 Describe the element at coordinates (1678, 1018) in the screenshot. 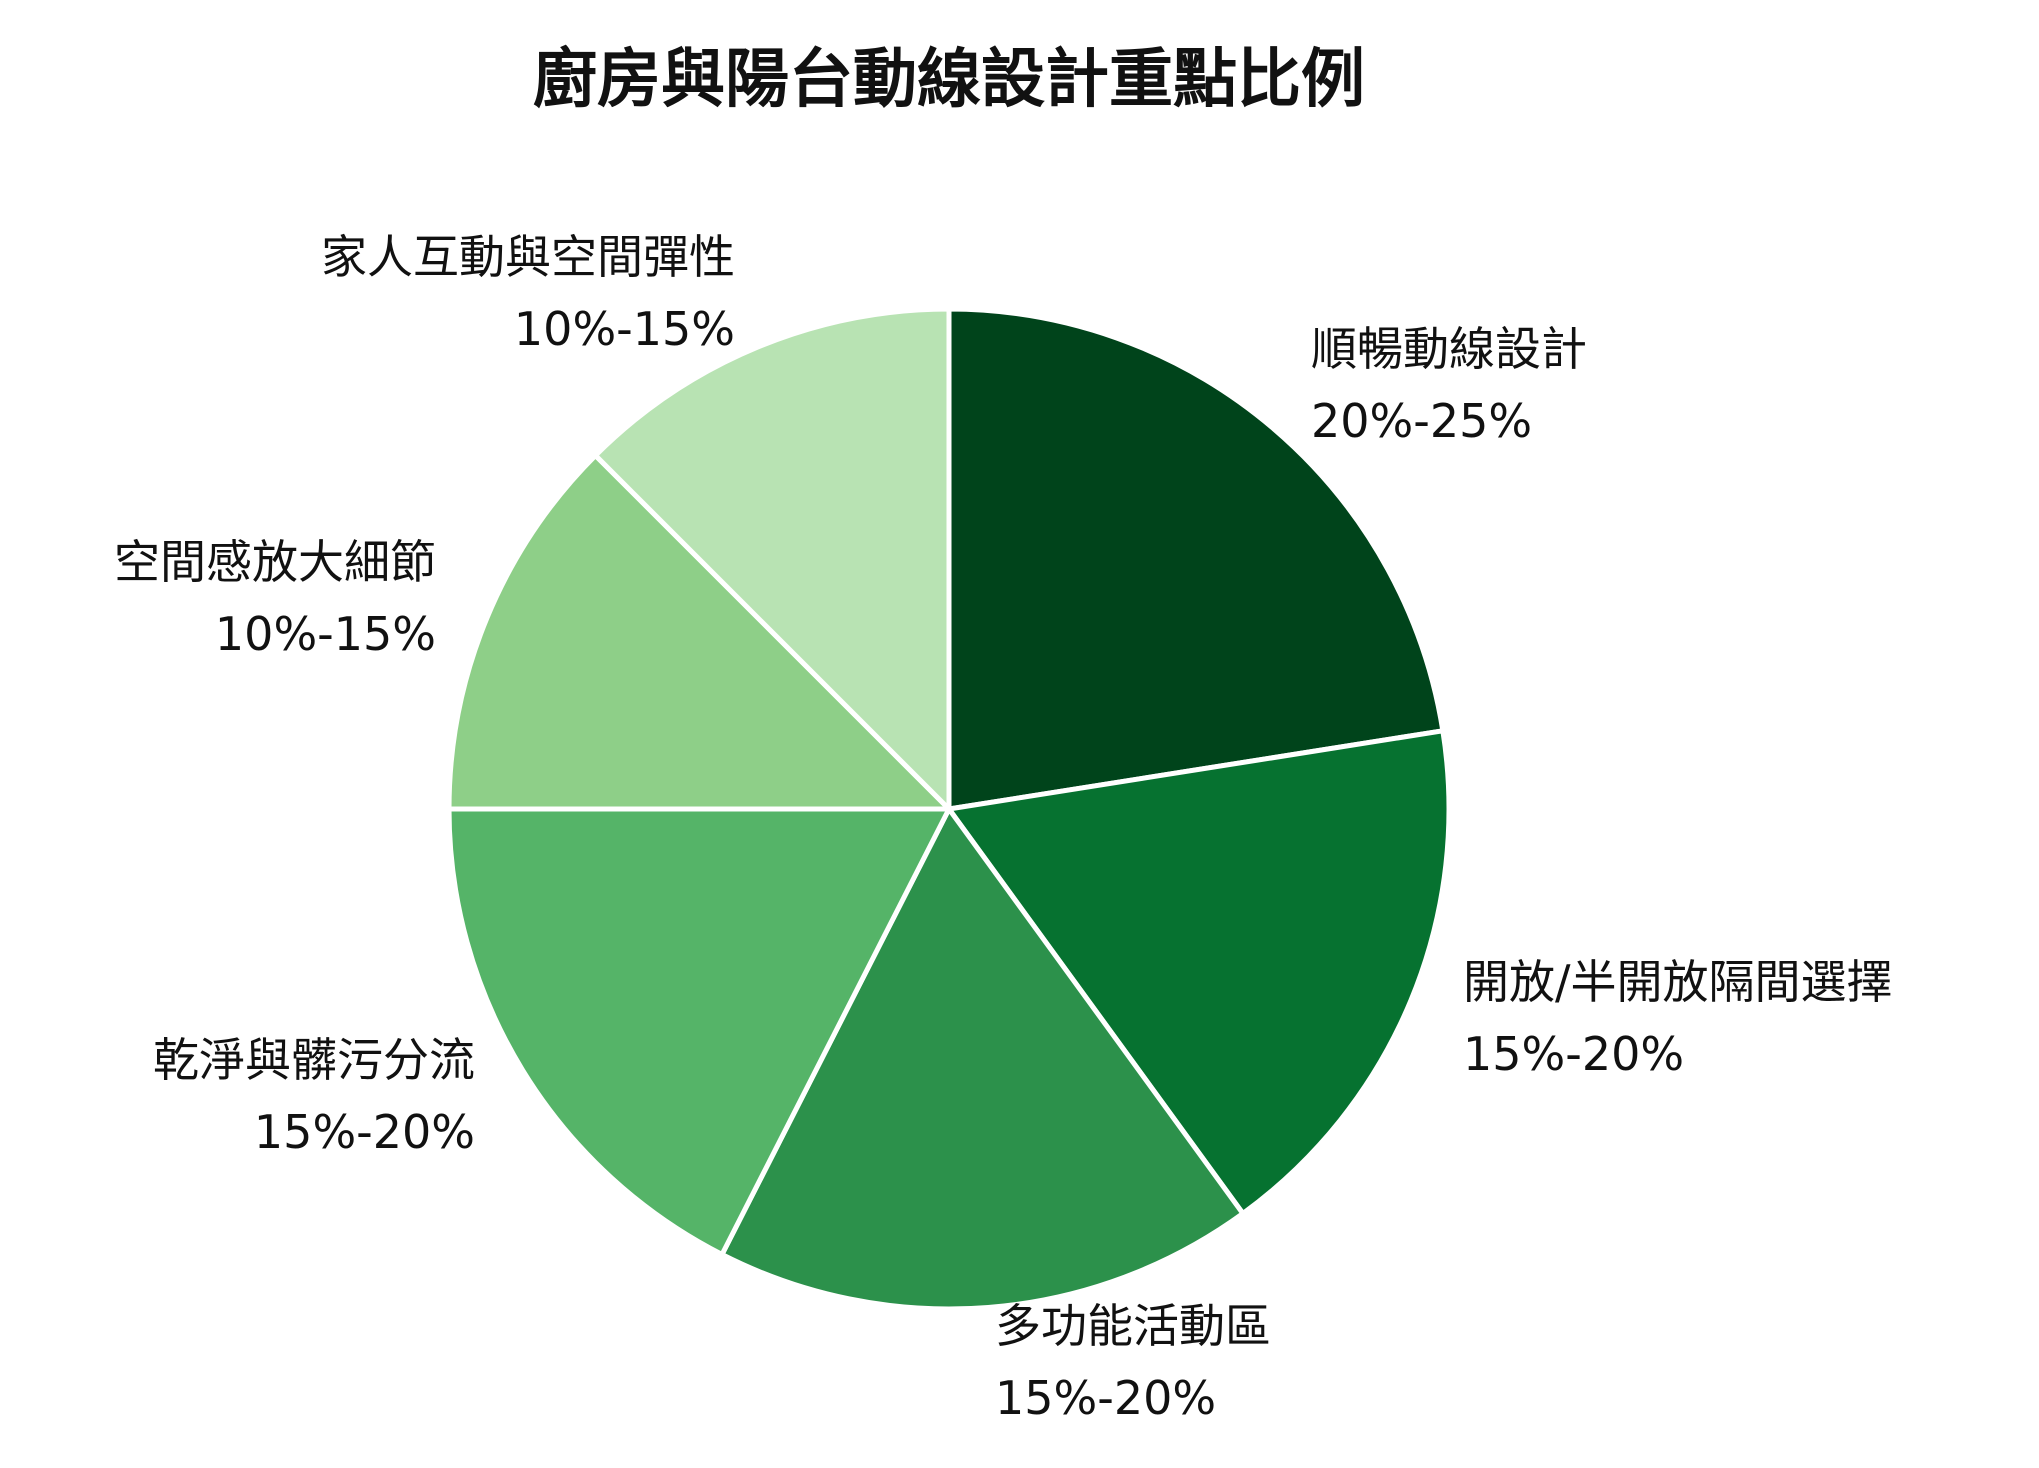

I see `slice-label-1: 開放/半開放隔間選擇 15%-20%` at that location.